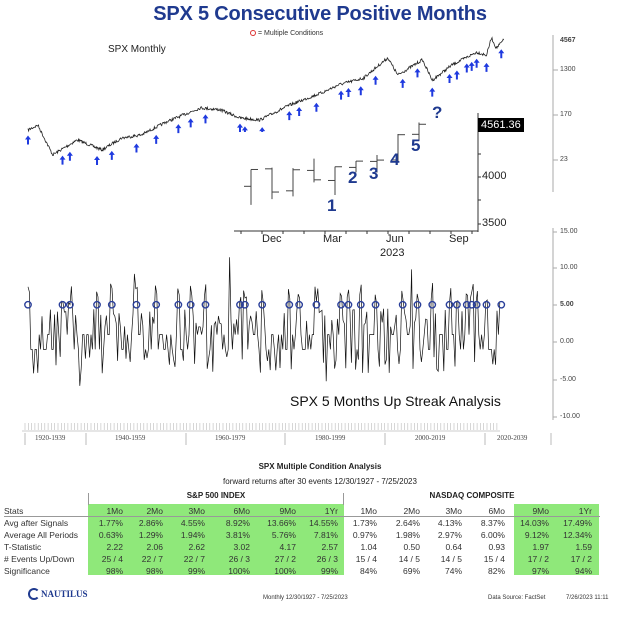  I want to click on table-cell: 99%, so click(196, 571).